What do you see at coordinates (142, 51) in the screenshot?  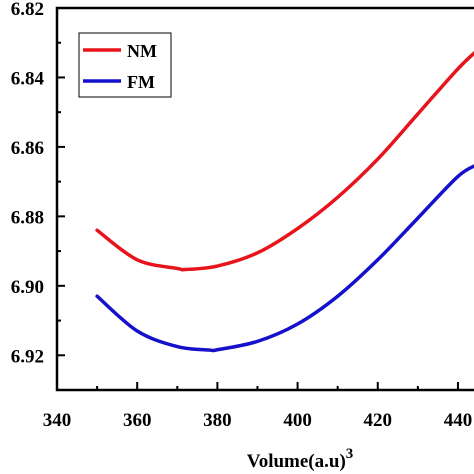 I see `legend-label-nm: NM` at bounding box center [142, 51].